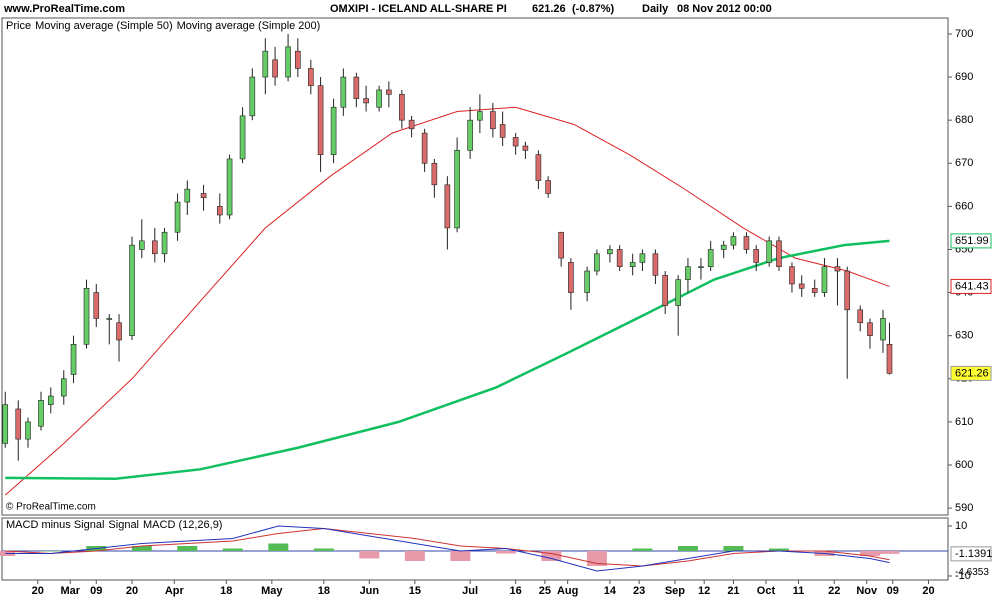  What do you see at coordinates (675, 591) in the screenshot?
I see `x-tick-label: Sep` at bounding box center [675, 591].